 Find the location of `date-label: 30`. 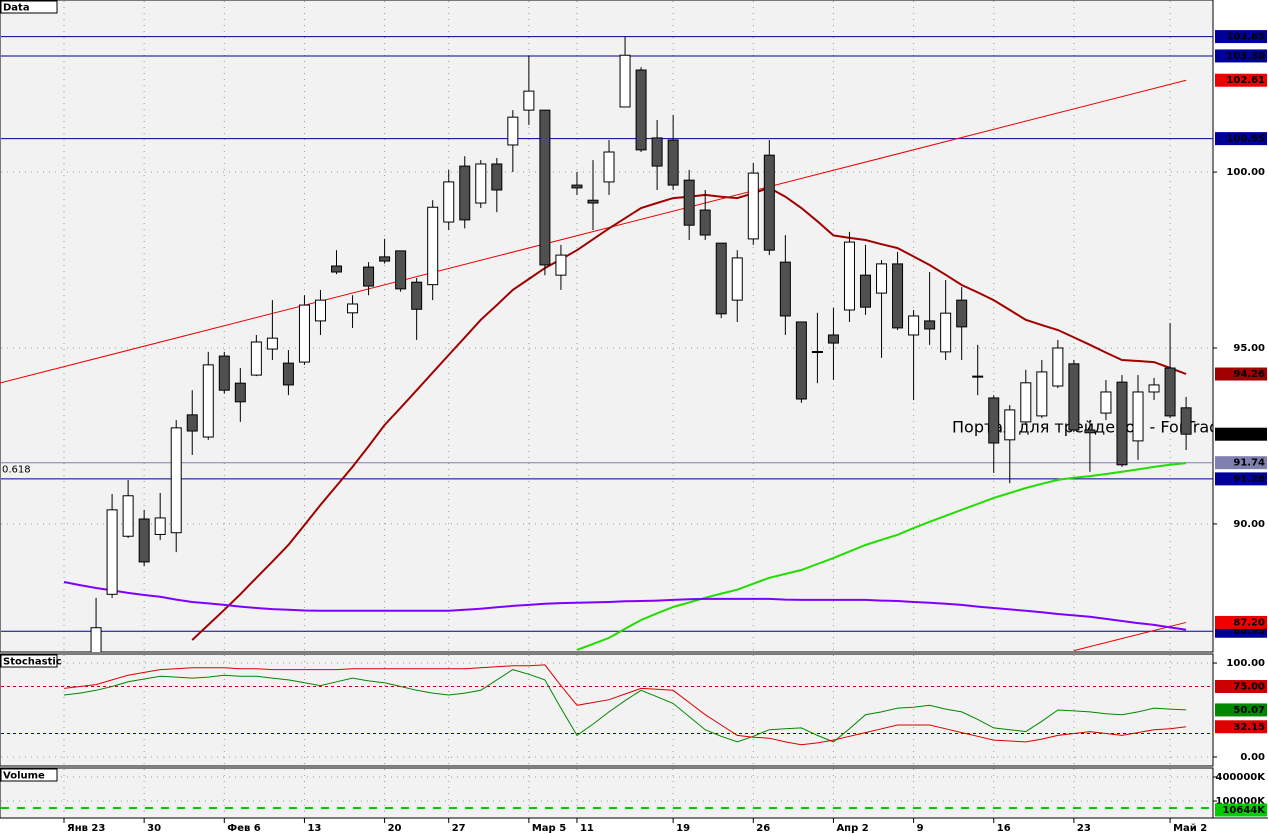

date-label: 30 is located at coordinates (154, 828).